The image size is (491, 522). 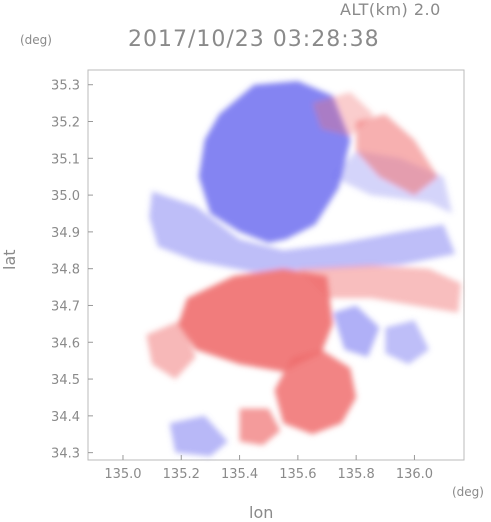 What do you see at coordinates (65, 306) in the screenshot?
I see `y-tick-label: 34.7` at bounding box center [65, 306].